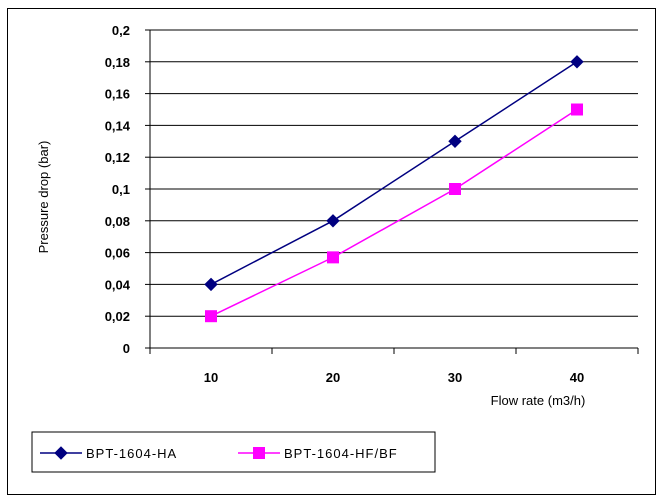 Image resolution: width=666 pixels, height=503 pixels. I want to click on y-tick-label: 0,04, so click(118, 284).